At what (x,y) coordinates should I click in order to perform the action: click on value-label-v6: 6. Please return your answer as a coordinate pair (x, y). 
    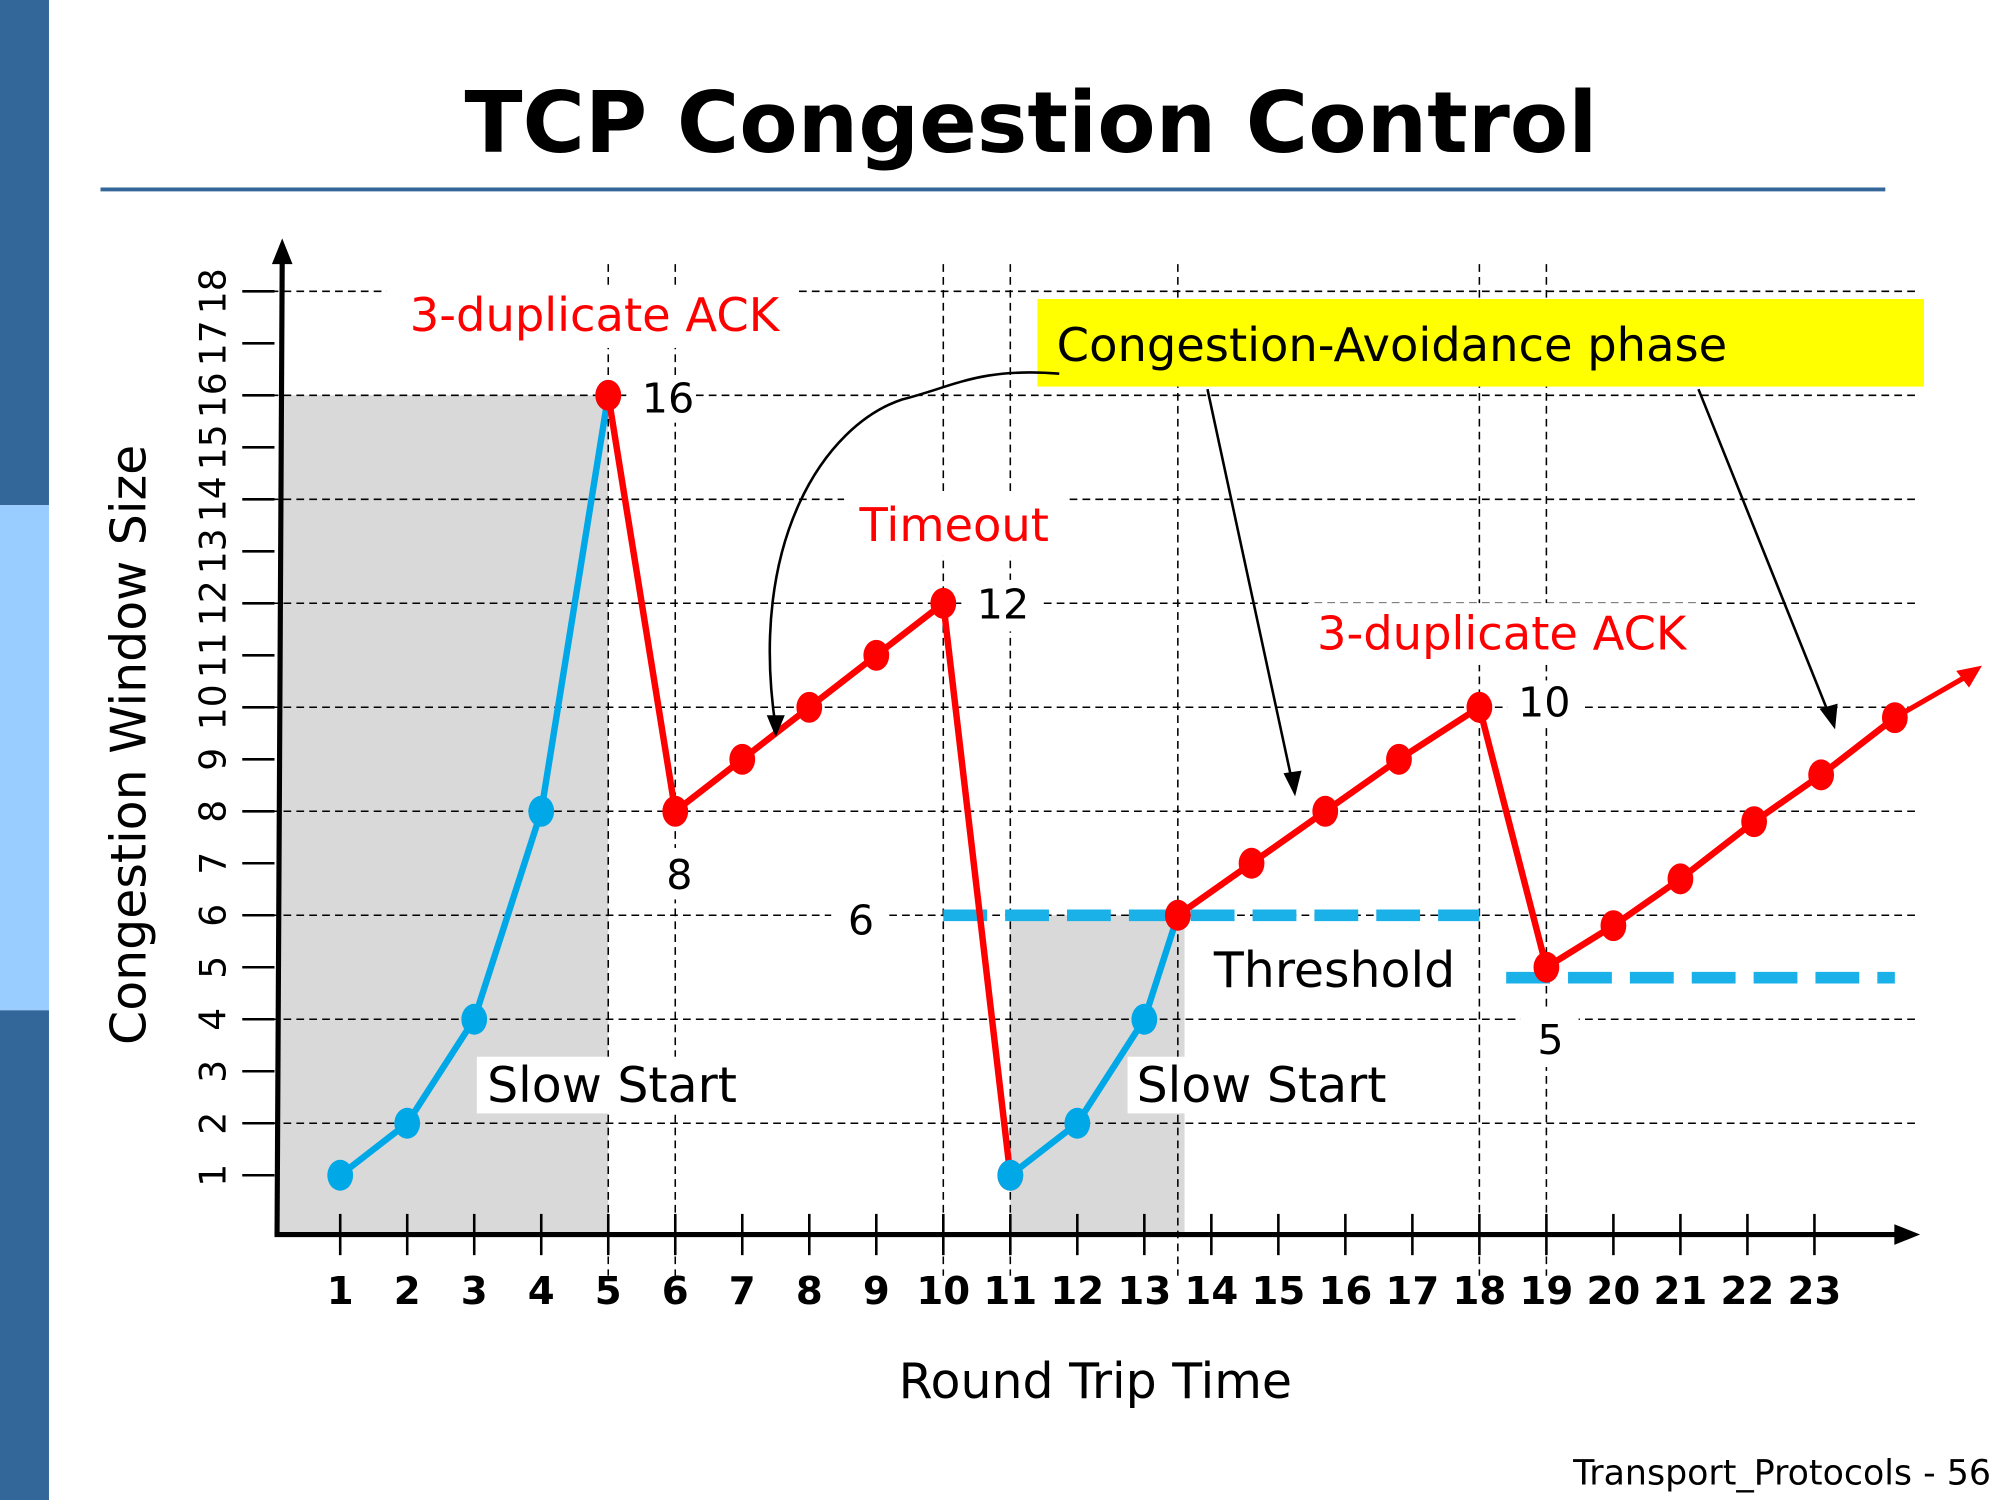
    Looking at the image, I should click on (861, 920).